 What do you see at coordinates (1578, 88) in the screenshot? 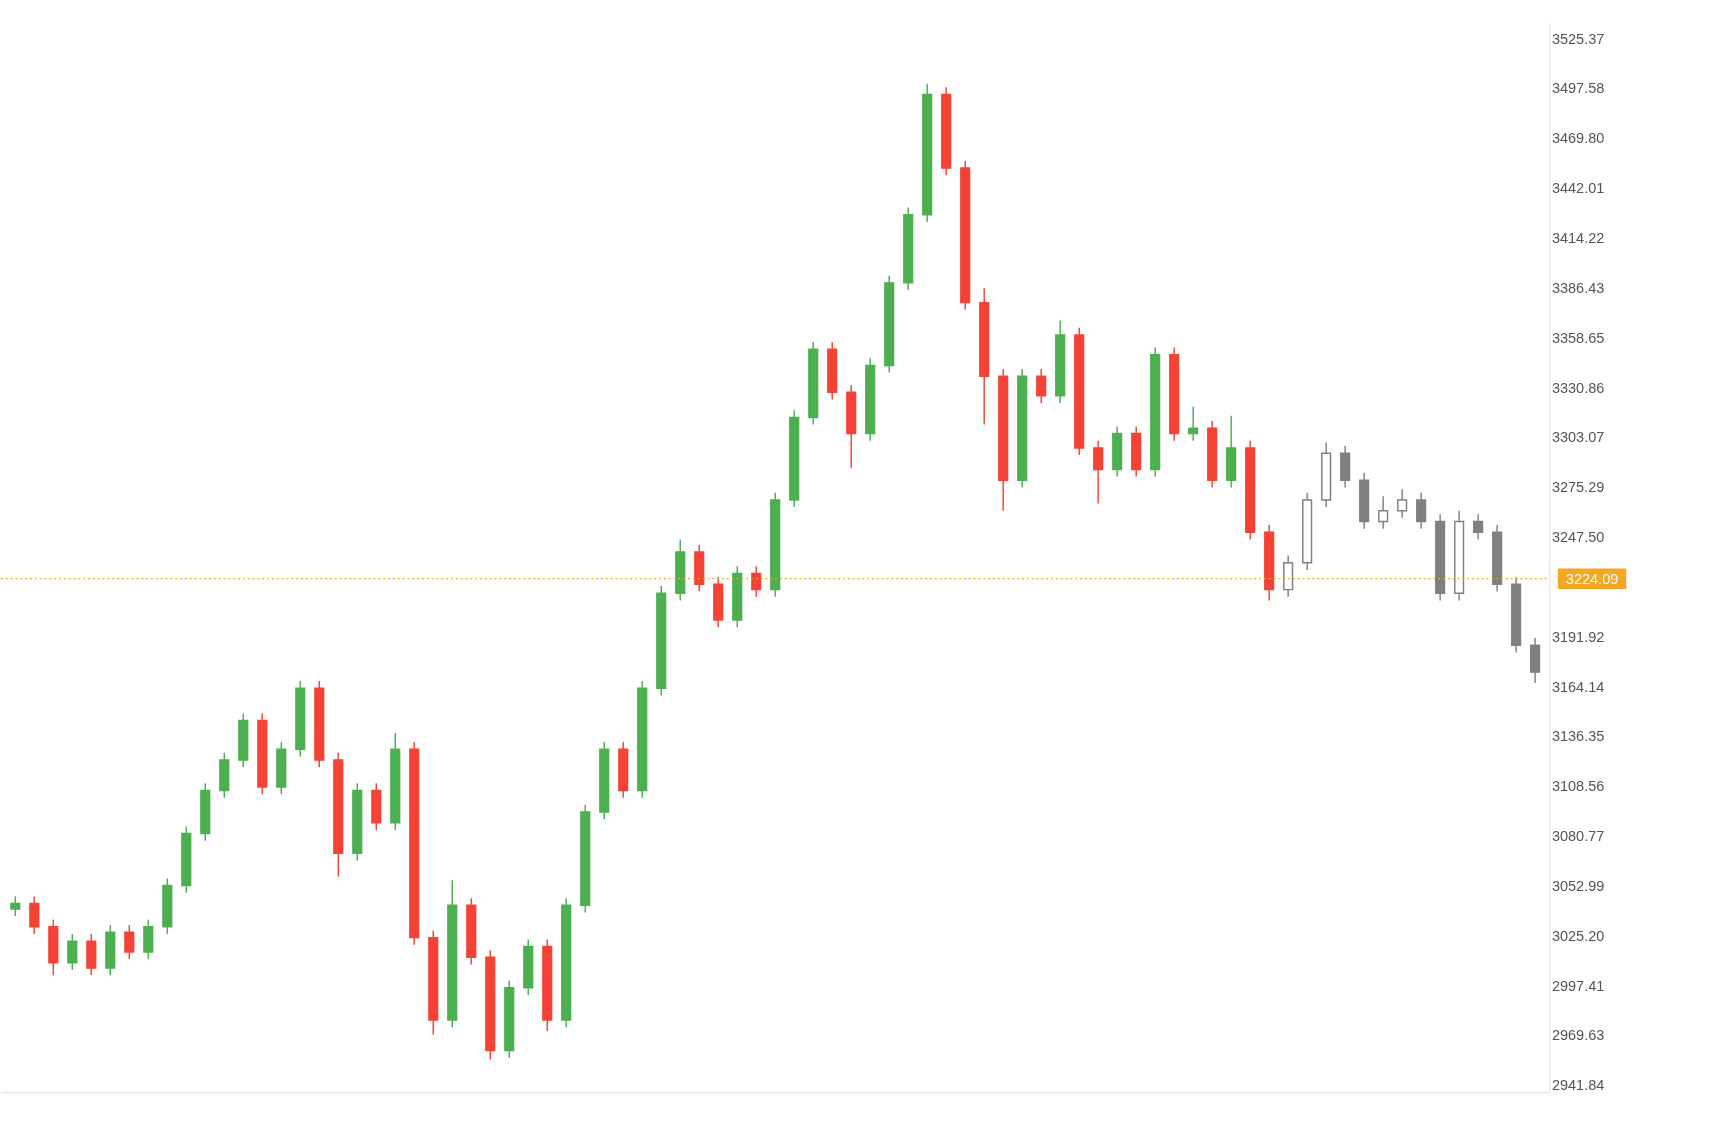
I see `y-tick-label: 3497.58` at bounding box center [1578, 88].